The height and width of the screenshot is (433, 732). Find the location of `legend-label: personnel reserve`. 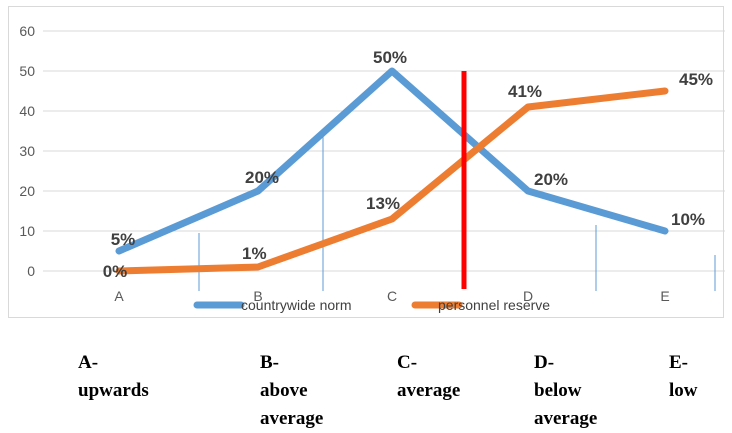

legend-label: personnel reserve is located at coordinates (494, 305).